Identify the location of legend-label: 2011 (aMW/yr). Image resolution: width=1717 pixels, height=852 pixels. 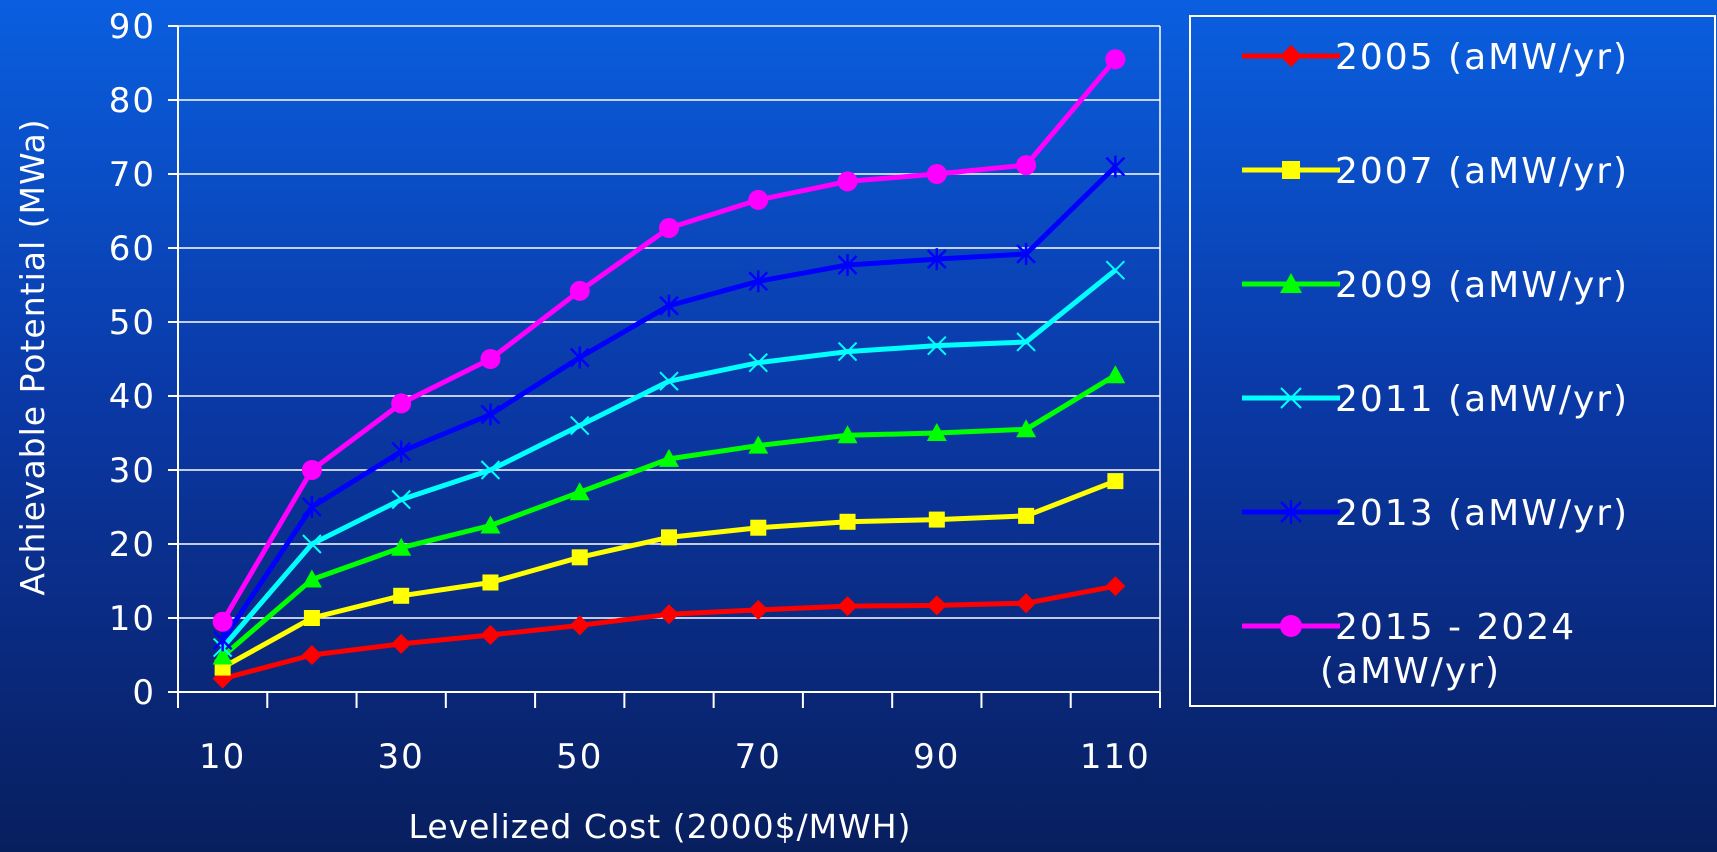
(1482, 399).